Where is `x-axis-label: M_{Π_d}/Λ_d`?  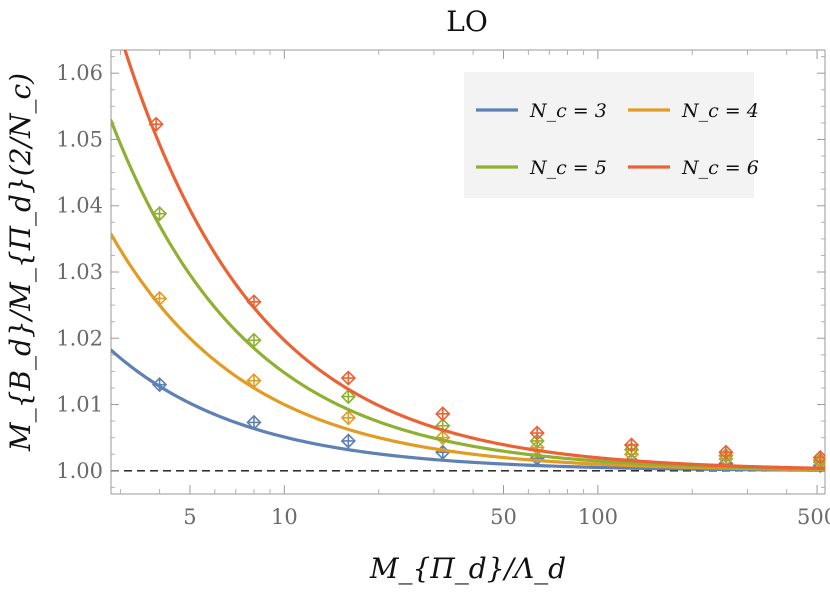 x-axis-label: M_{Π_d}/Λ_d is located at coordinates (467, 568).